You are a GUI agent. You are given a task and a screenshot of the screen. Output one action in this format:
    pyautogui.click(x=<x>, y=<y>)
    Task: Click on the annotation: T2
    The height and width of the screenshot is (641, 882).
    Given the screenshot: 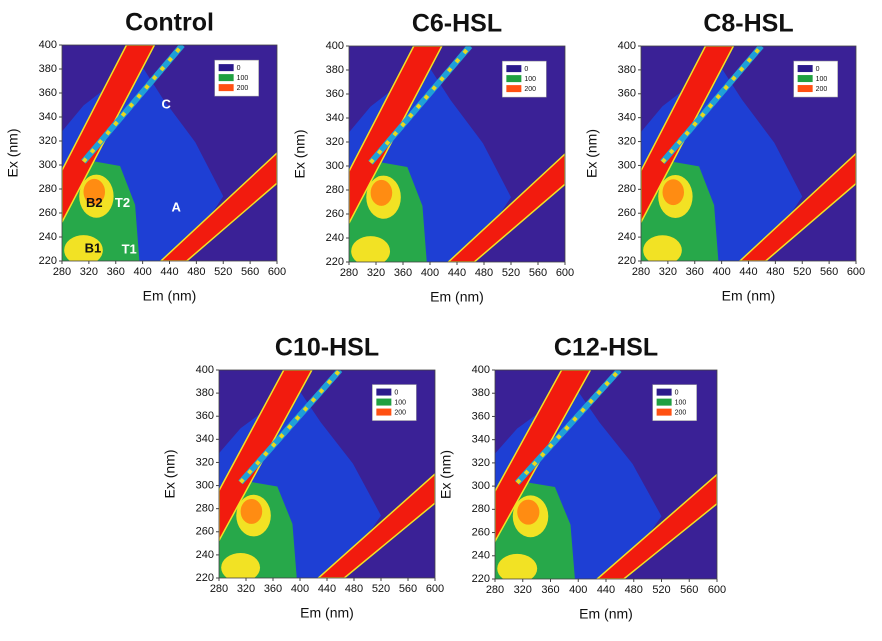 What is the action you would take?
    pyautogui.click(x=122, y=202)
    